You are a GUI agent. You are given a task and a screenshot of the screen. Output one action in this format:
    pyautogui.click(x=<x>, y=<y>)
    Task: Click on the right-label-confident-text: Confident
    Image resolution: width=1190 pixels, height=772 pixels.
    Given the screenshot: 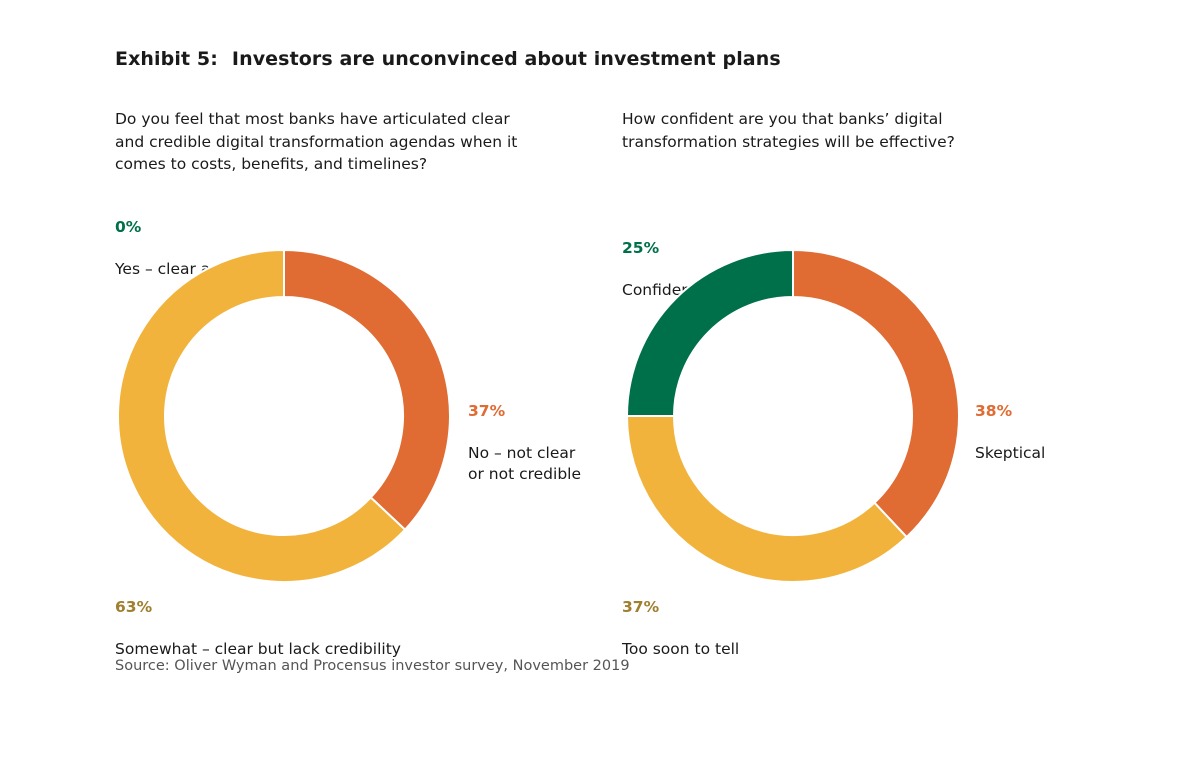 What is the action you would take?
    pyautogui.click(x=660, y=290)
    